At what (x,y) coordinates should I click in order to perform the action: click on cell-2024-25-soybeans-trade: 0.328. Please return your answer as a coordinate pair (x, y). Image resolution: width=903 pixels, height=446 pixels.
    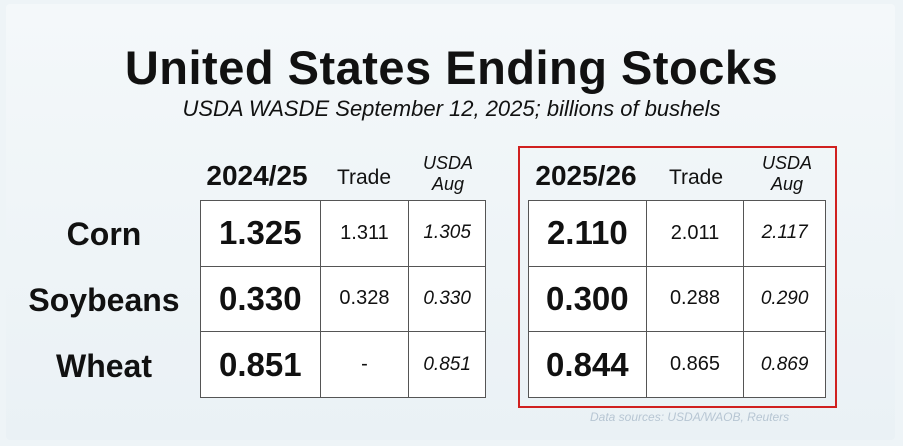
    Looking at the image, I should click on (364, 299).